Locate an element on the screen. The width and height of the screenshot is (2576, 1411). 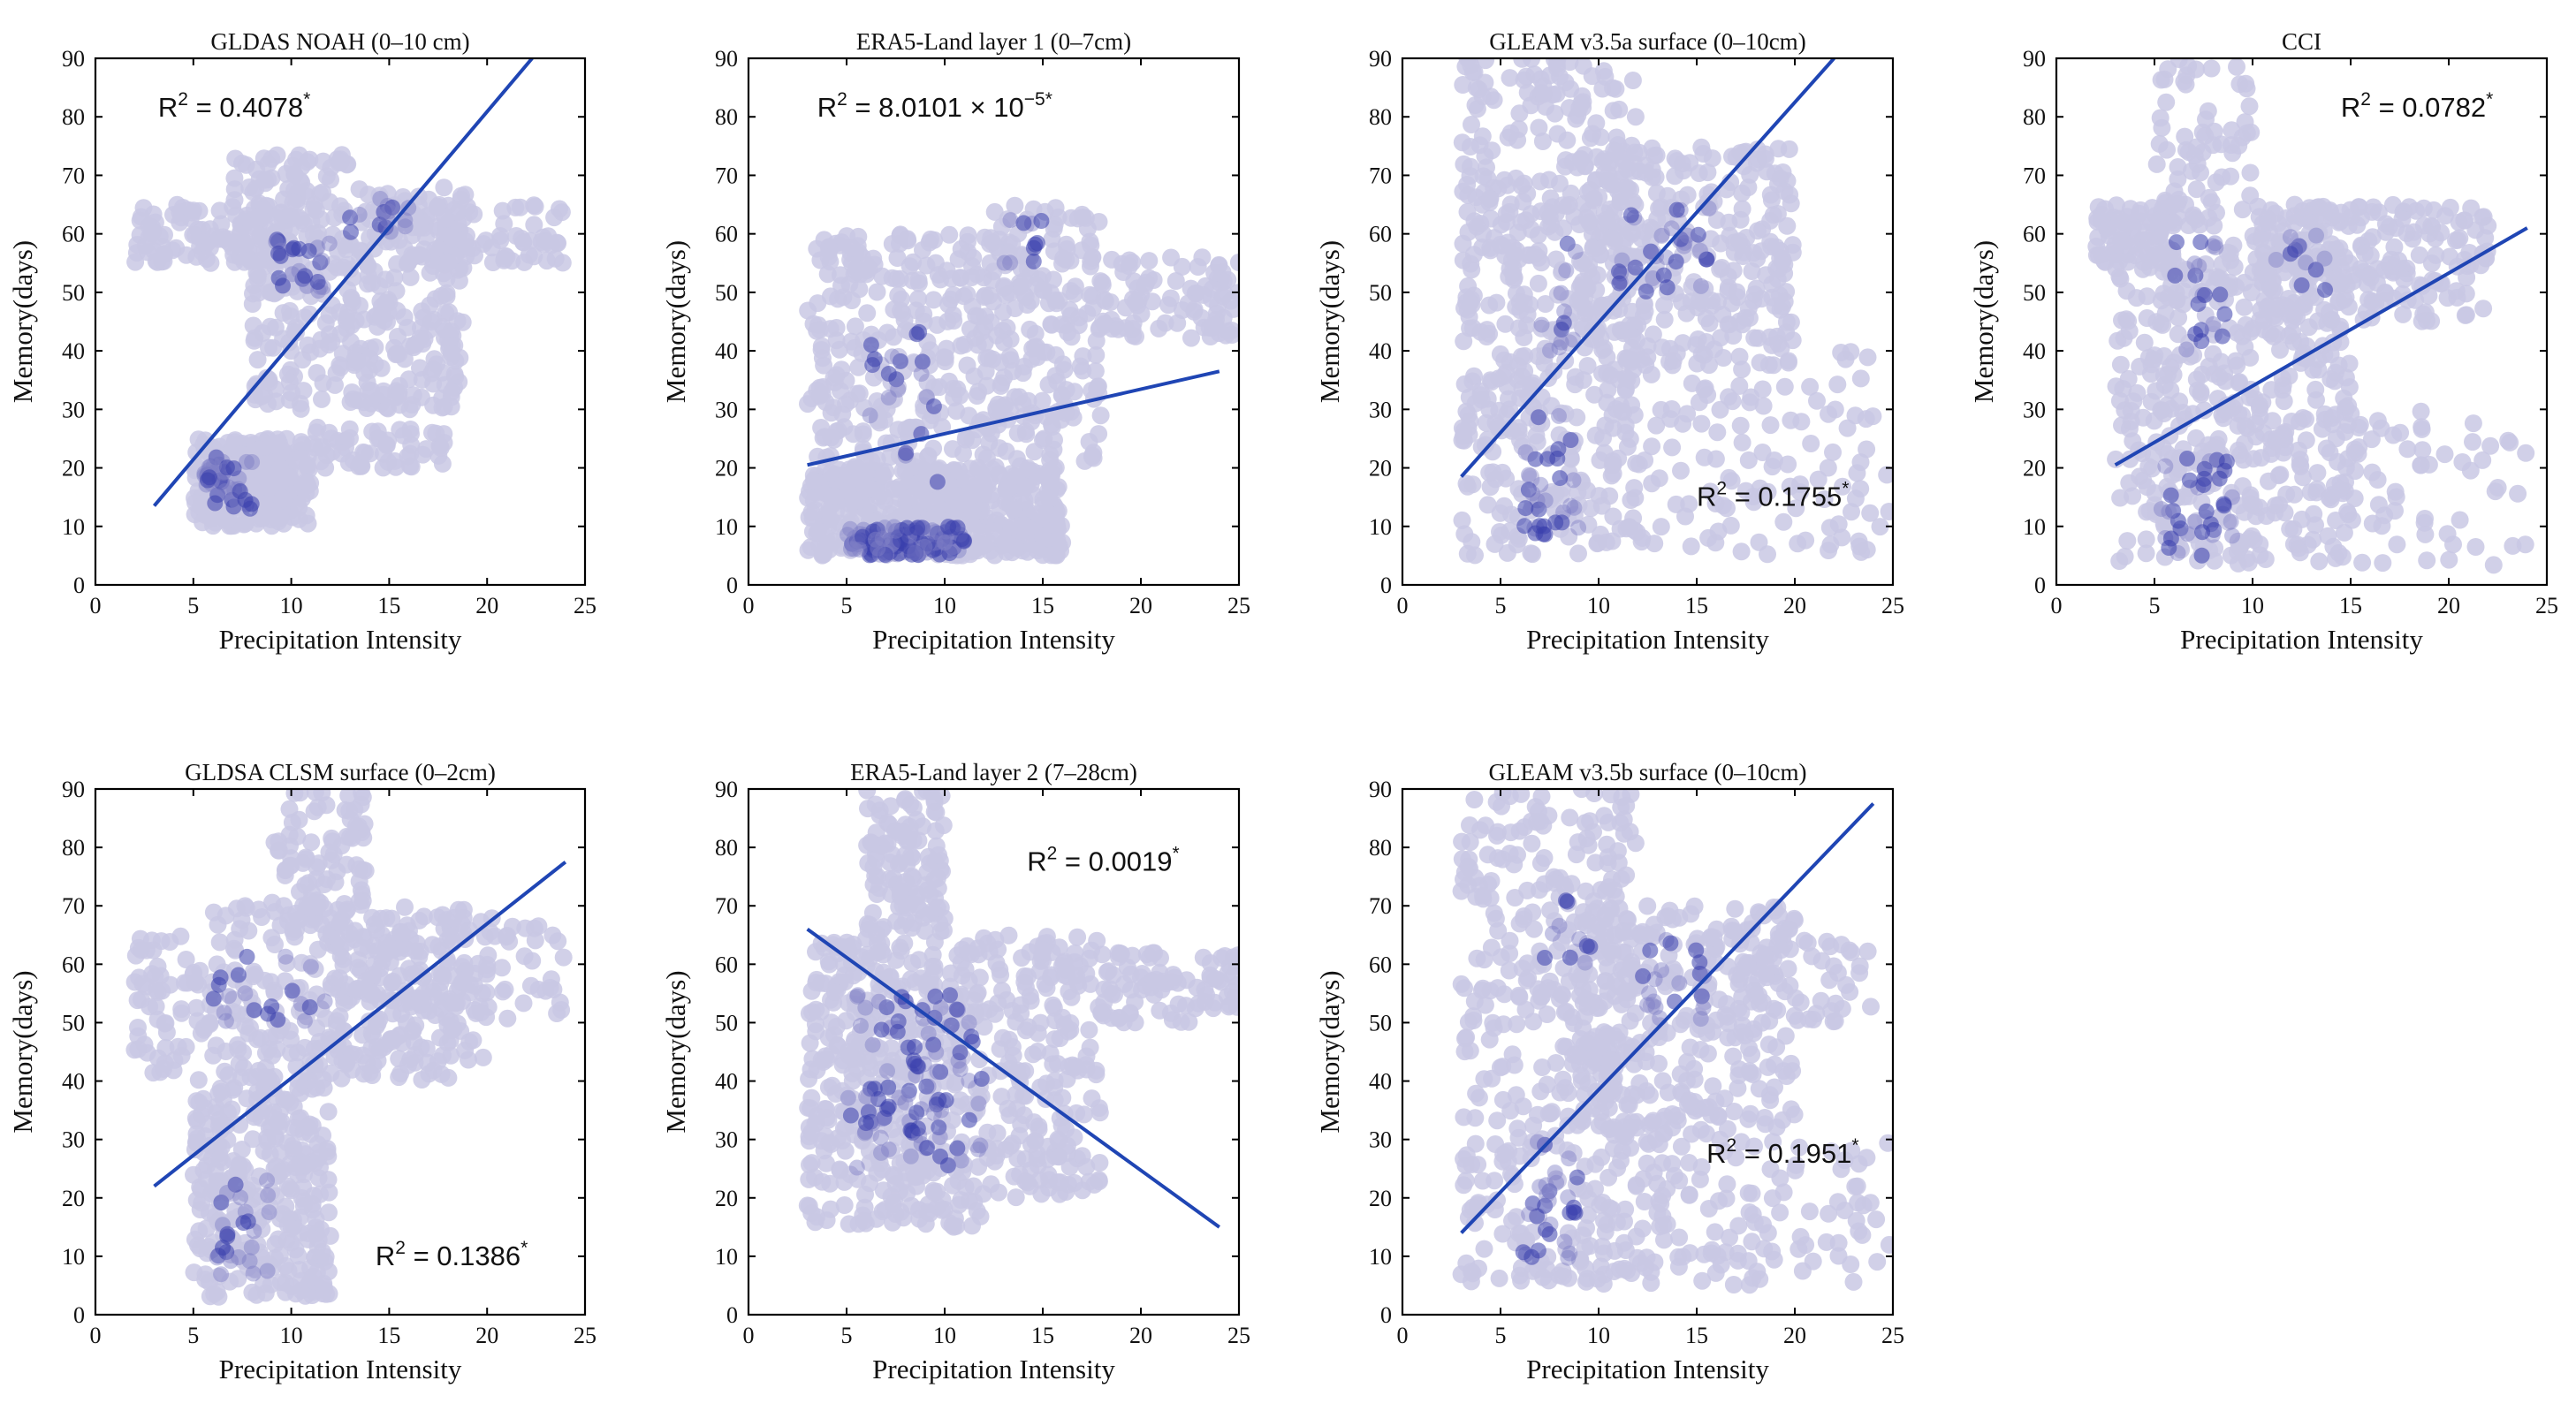
y-tick-label: 70 is located at coordinates (2034, 175).